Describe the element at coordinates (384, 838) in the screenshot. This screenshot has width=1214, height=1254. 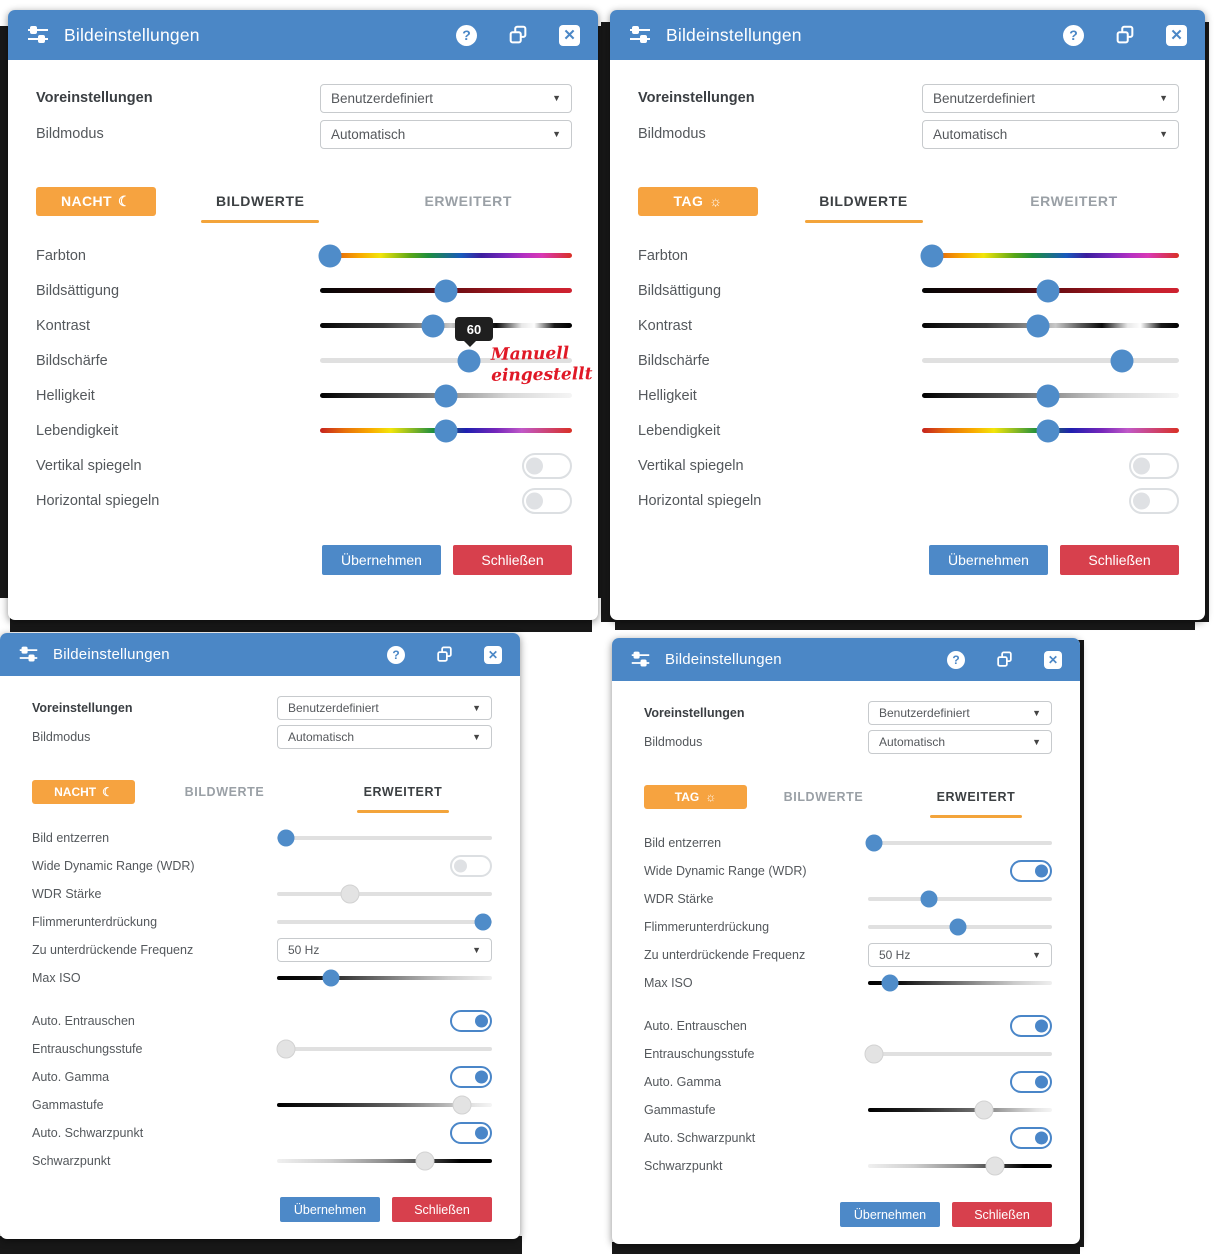
I see `dewarp-slider` at that location.